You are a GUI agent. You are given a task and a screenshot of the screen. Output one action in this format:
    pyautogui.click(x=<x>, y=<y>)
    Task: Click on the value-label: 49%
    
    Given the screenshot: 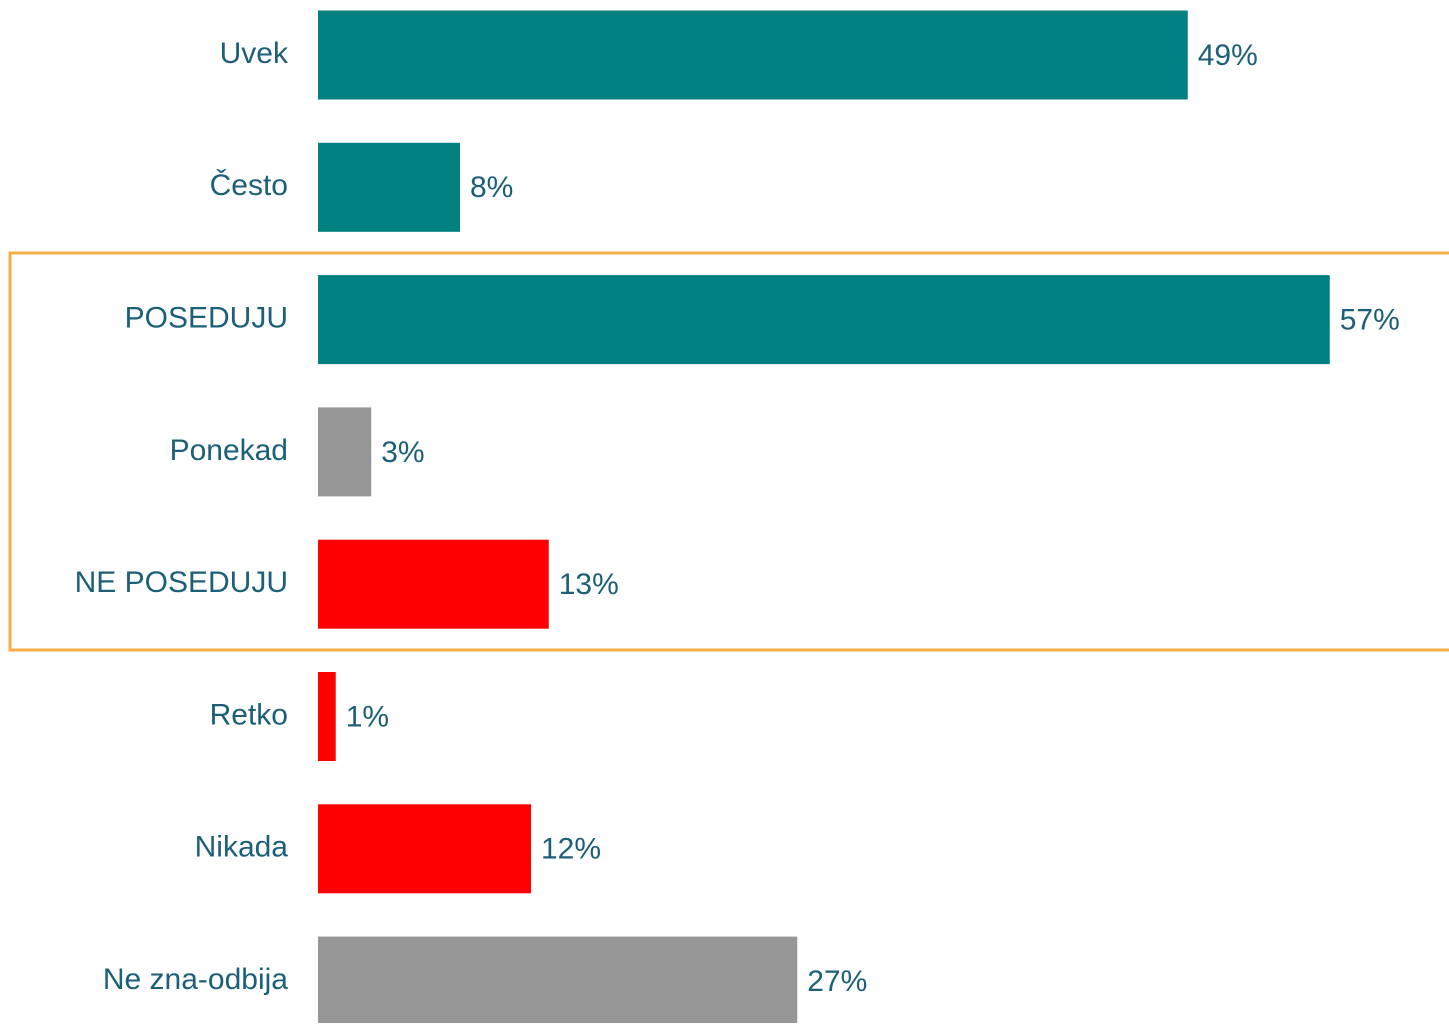 What is the action you would take?
    pyautogui.click(x=1228, y=55)
    